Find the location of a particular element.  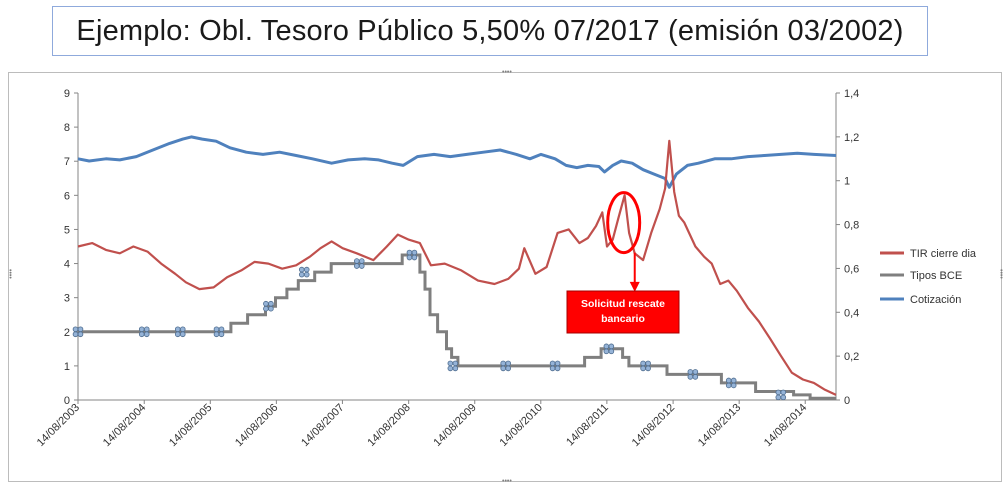

x-tick-label: 14/08/2012 is located at coordinates (653, 425).